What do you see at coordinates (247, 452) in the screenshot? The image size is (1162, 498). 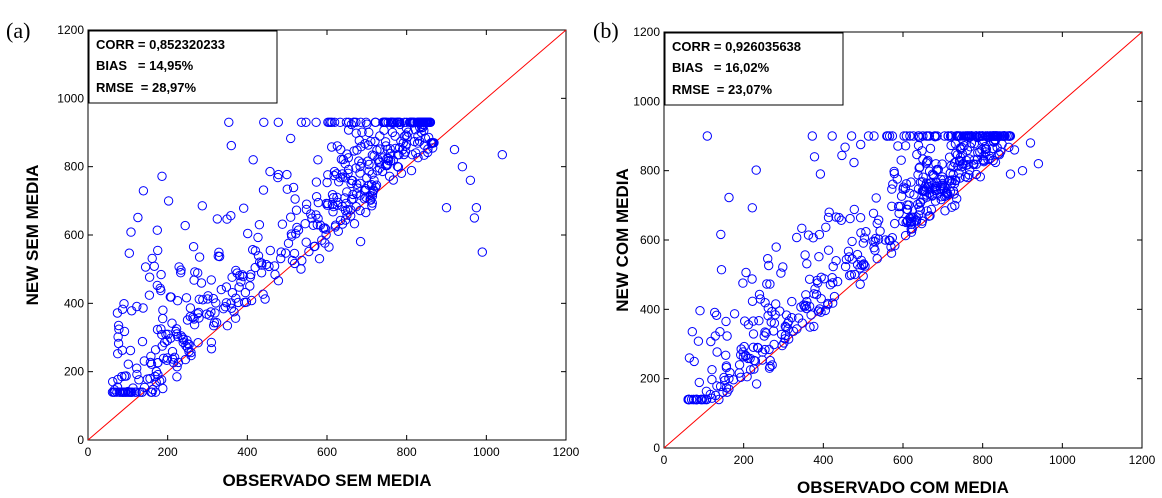 I see `x-tick-label: 400` at bounding box center [247, 452].